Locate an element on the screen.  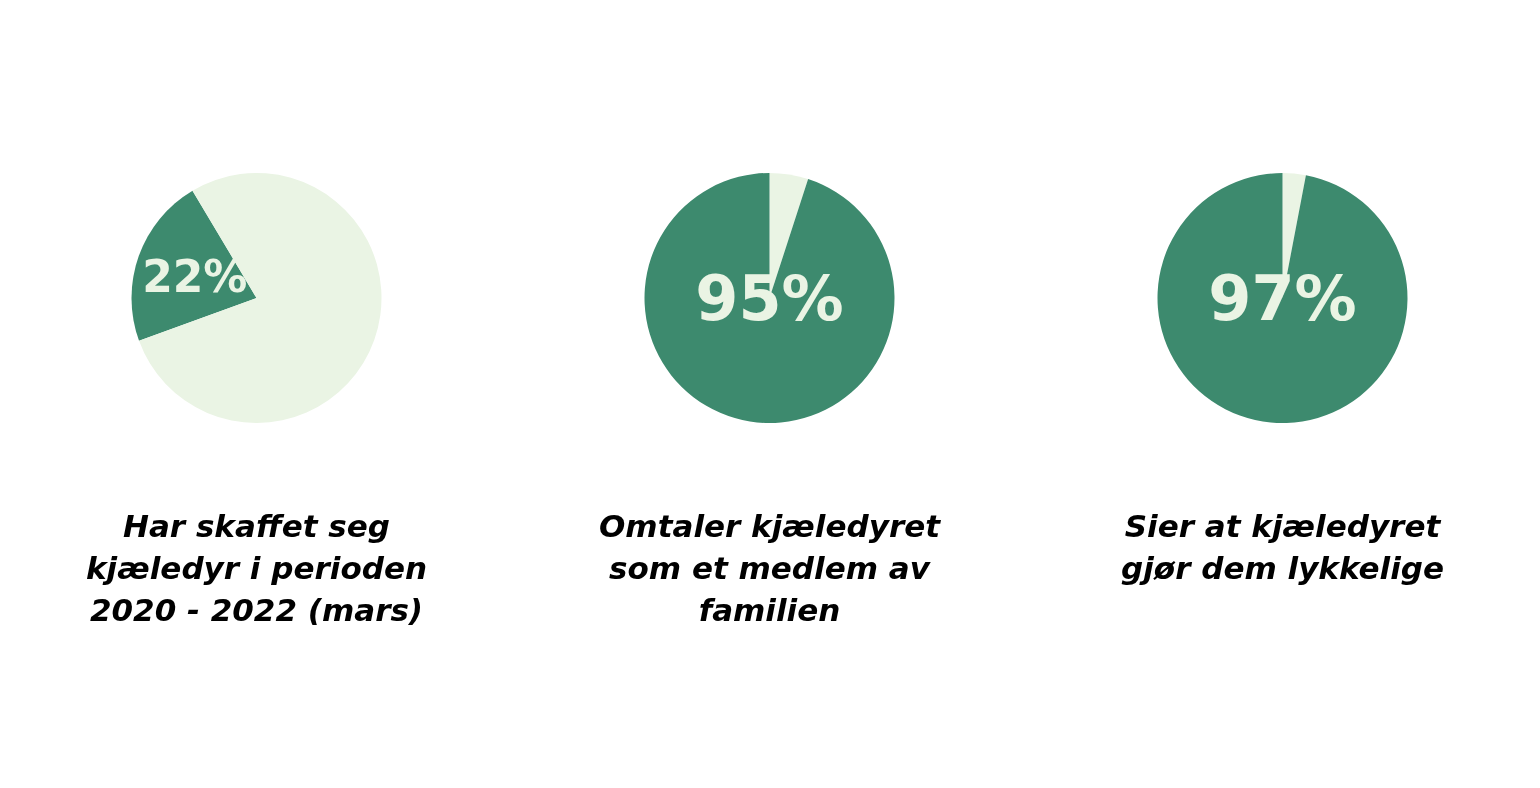
text: Har skaffet seg kjæledyr i perioden 2020 - 2022 (mars) is located at coordinates (256, 568).